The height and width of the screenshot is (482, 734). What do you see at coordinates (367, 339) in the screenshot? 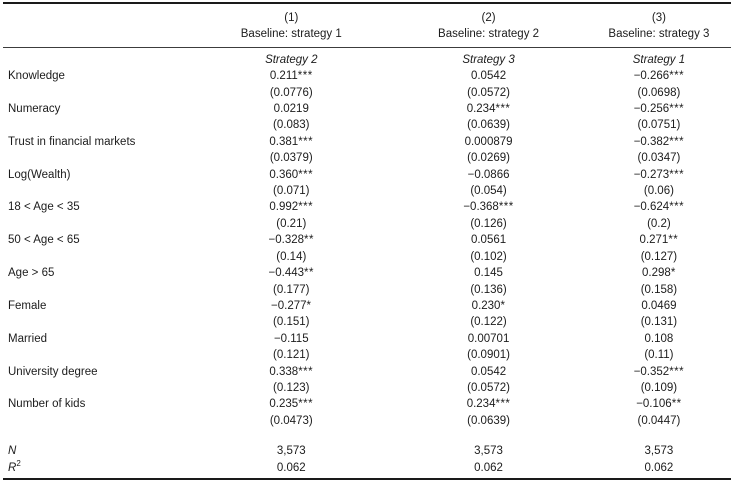
I see `coef-row: Married −0.115 0.00701 0.108` at bounding box center [367, 339].